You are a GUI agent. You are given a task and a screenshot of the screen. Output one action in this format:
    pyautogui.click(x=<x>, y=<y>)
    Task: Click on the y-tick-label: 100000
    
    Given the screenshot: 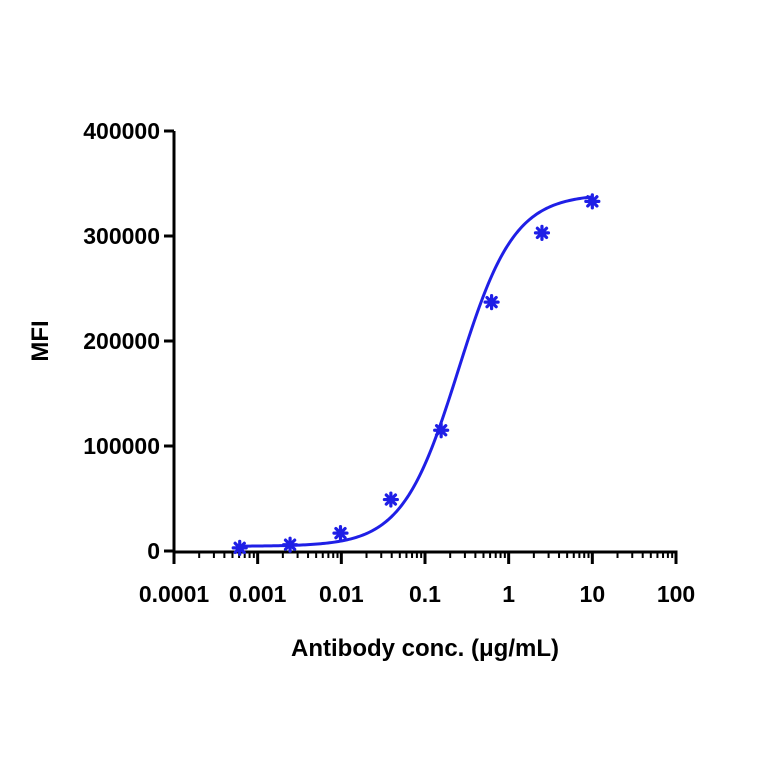 What is the action you would take?
    pyautogui.click(x=121, y=446)
    